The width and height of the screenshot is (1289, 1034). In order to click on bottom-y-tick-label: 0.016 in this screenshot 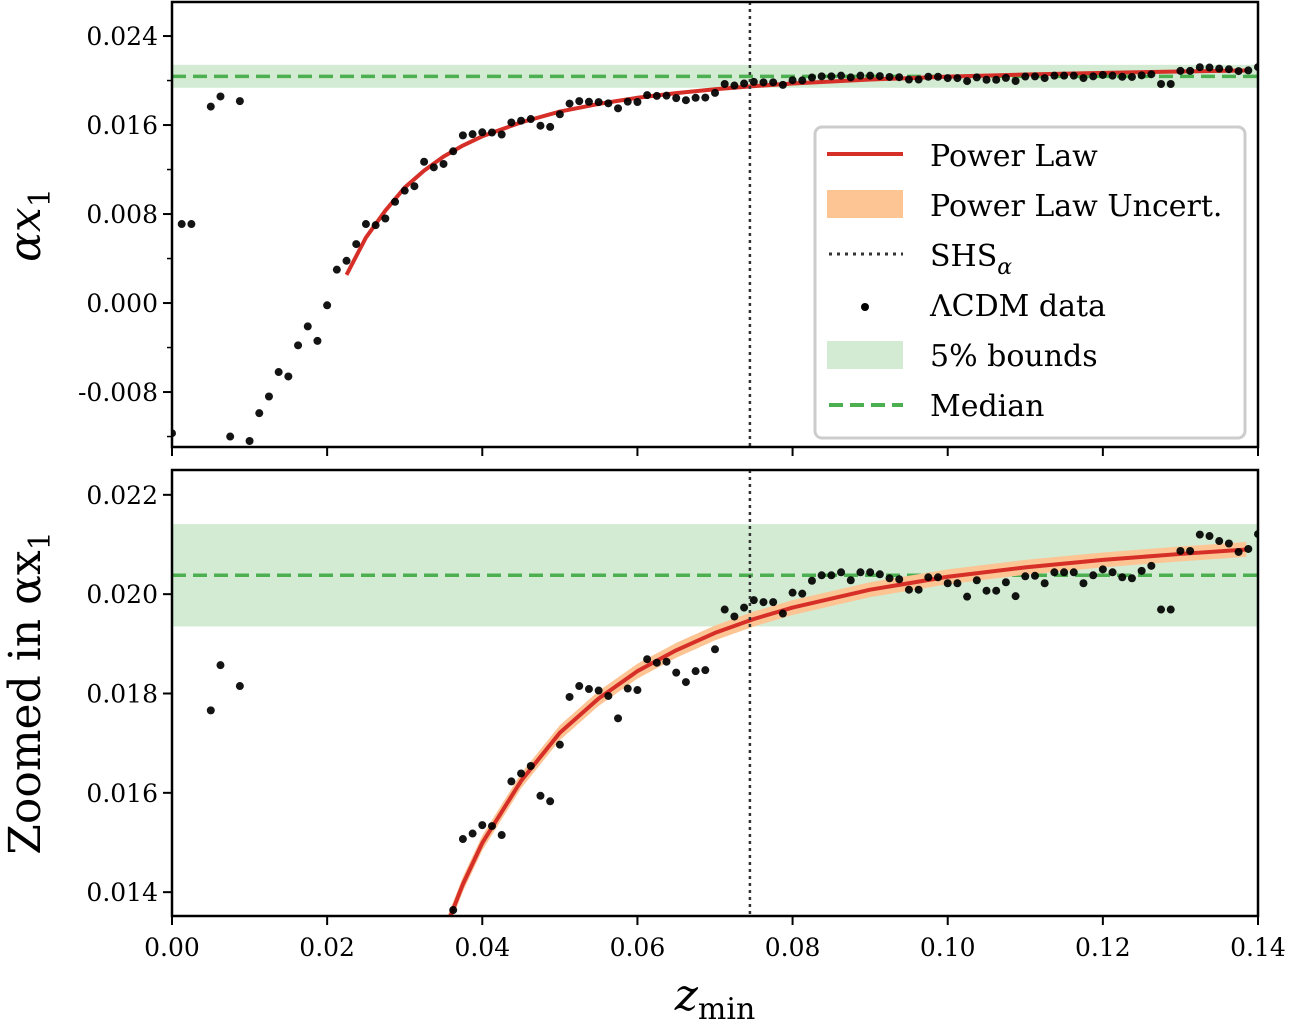, I will do `click(122, 793)`.